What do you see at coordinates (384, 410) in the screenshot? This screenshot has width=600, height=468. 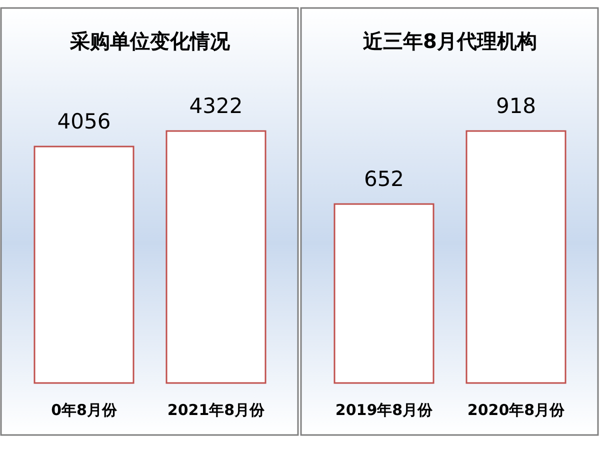 I see `x-tick-label: 2019年8月份` at bounding box center [384, 410].